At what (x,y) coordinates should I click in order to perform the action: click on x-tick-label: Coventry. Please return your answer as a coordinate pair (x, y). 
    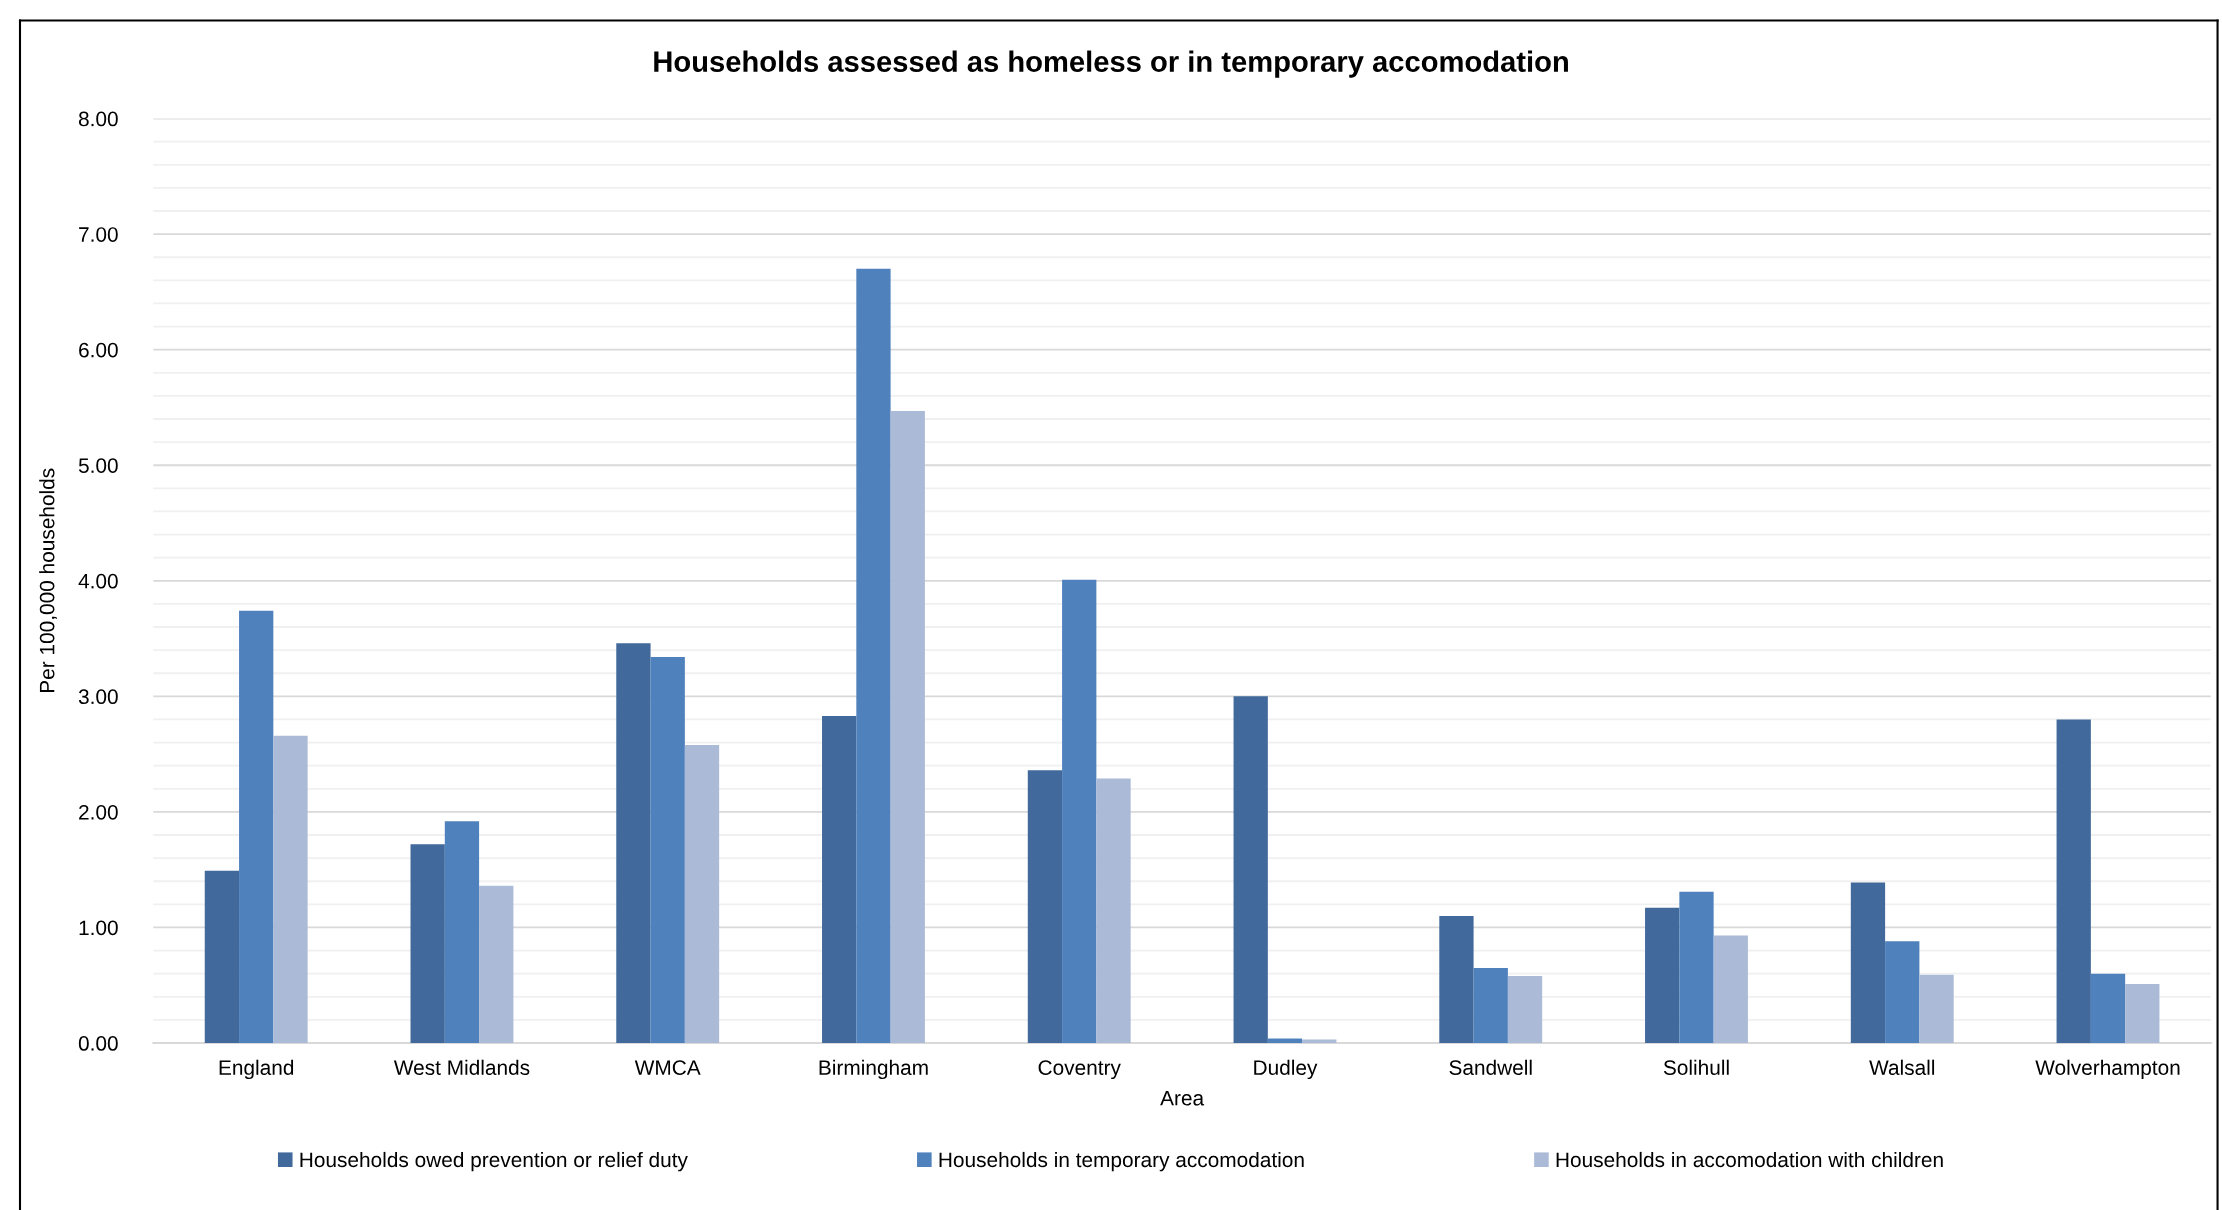
    Looking at the image, I should click on (1079, 1070).